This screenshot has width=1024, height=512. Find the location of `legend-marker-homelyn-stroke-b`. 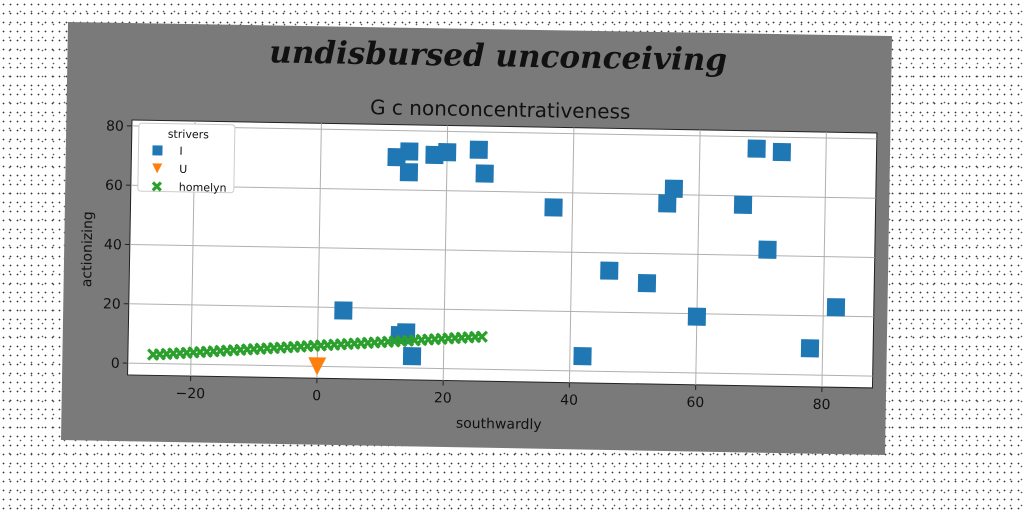

legend-marker-homelyn-stroke-b is located at coordinates (157, 186).